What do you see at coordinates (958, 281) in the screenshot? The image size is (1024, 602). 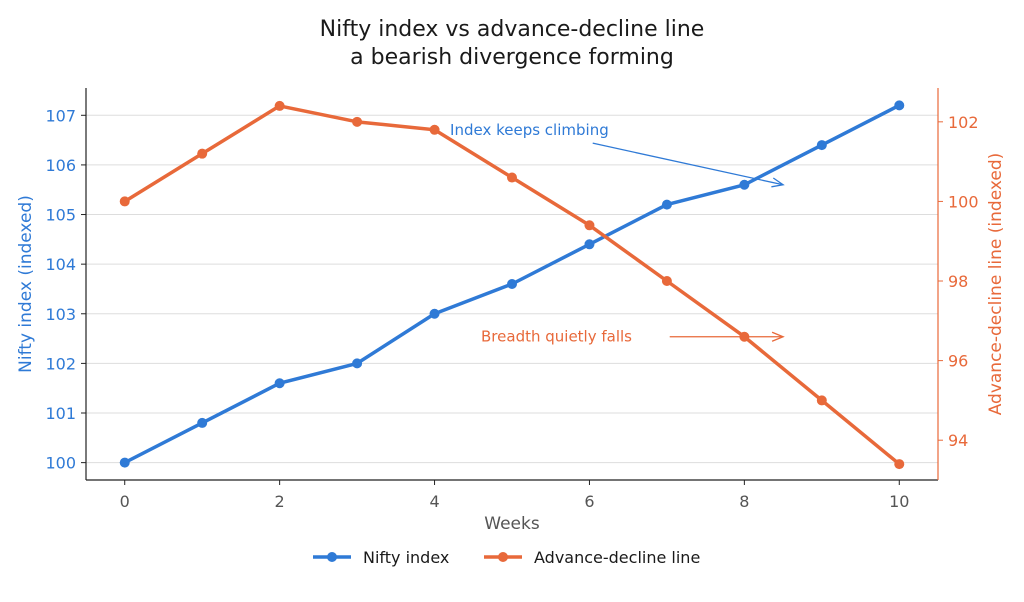 I see `tick-label-right: 98` at bounding box center [958, 281].